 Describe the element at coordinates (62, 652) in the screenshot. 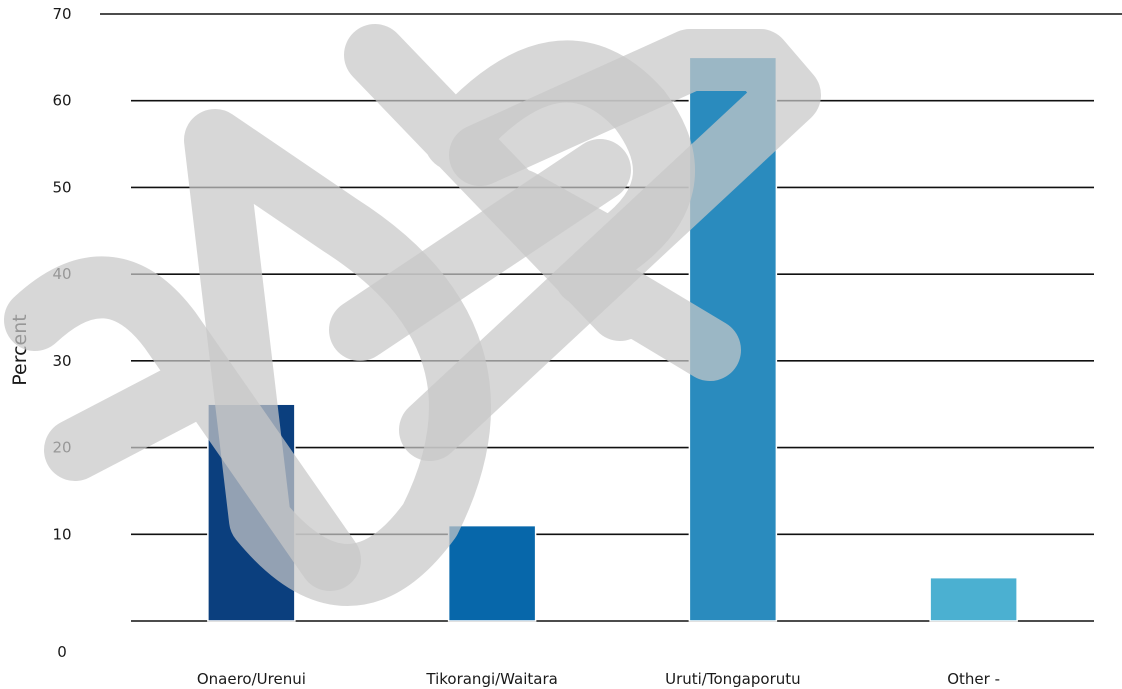

I see `y-tick-label: 0` at that location.